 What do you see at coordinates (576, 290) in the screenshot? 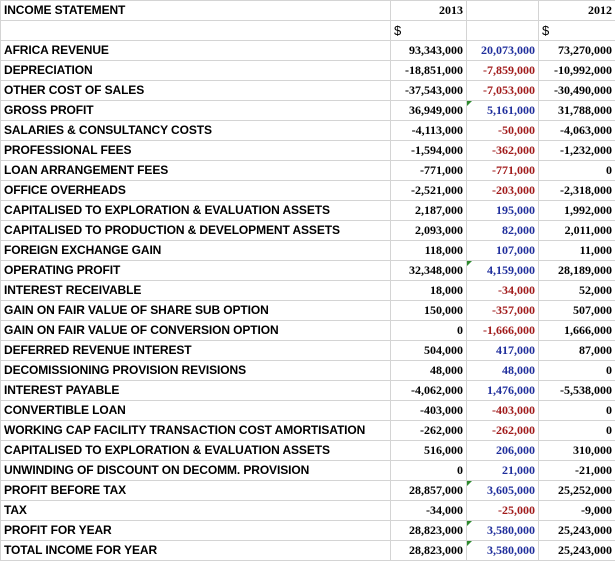
I see `value-2012-cell: 52,000` at bounding box center [576, 290].